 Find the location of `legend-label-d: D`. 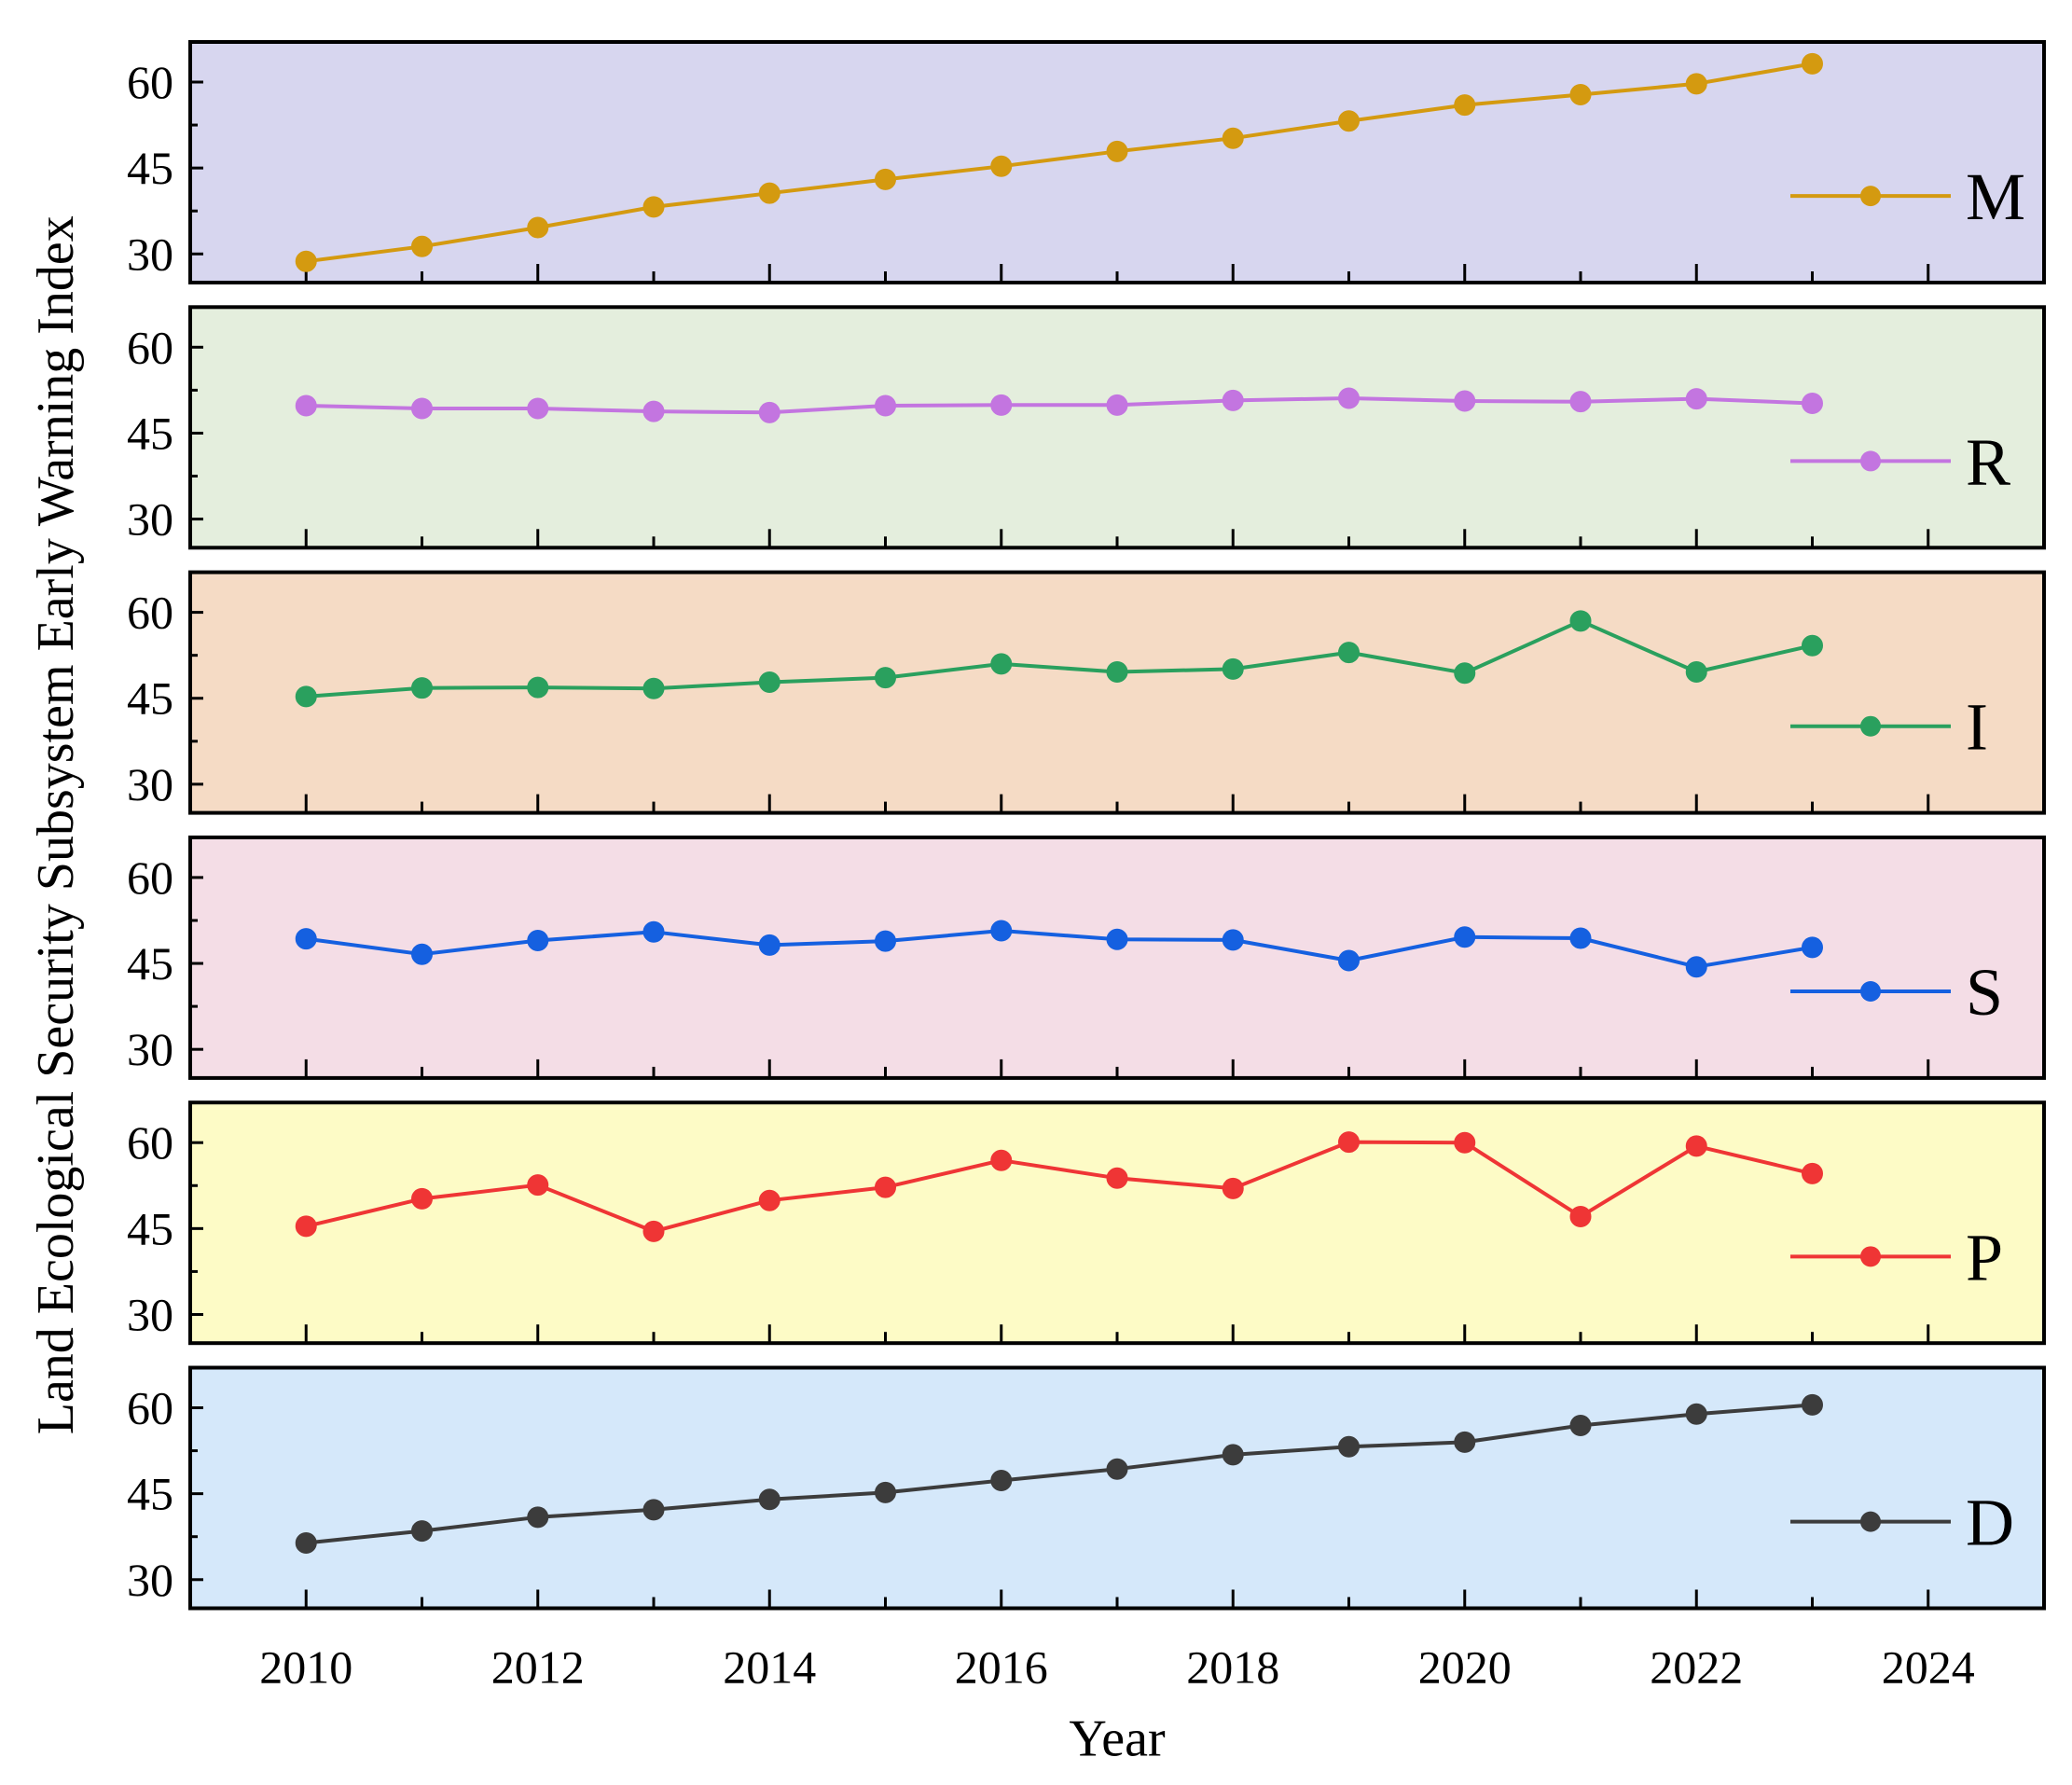

legend-label-d: D is located at coordinates (1990, 1523).